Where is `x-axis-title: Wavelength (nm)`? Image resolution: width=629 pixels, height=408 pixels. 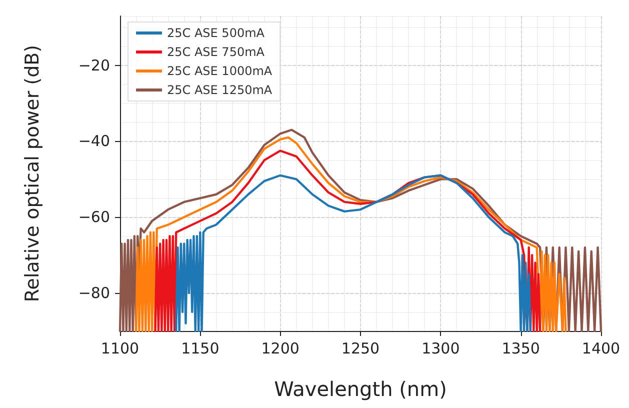 x-axis-title: Wavelength (nm) is located at coordinates (360, 389).